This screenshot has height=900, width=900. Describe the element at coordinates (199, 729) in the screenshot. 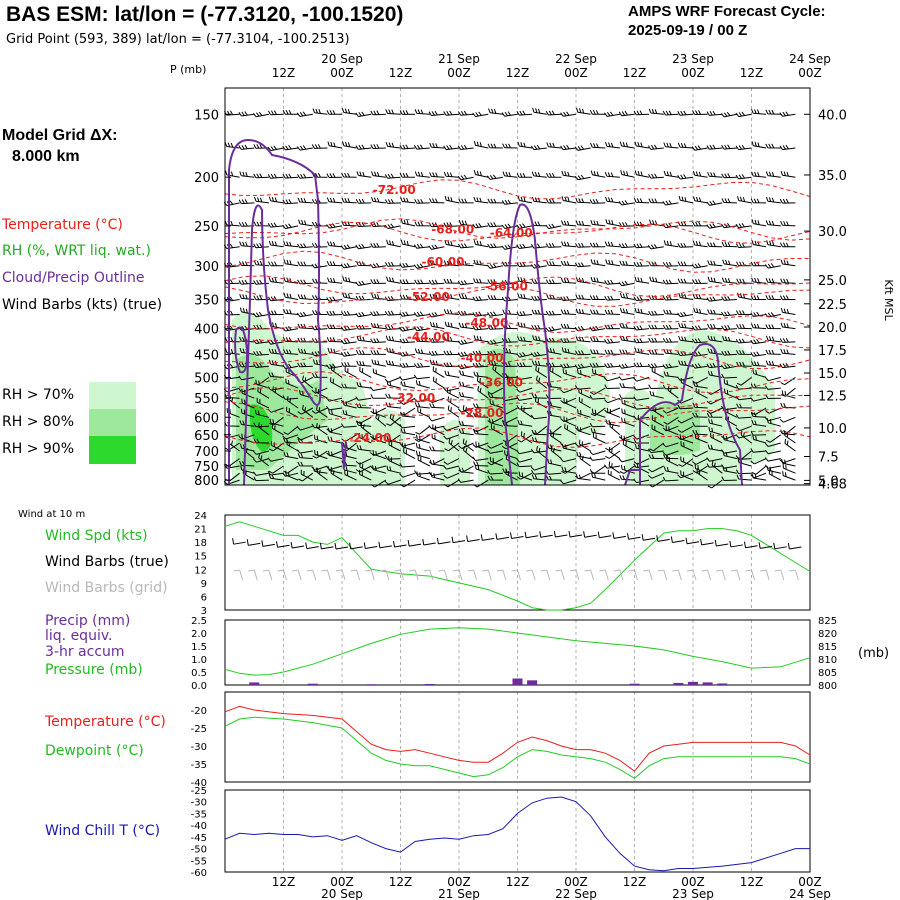

I see `sfc-temp-tick-3: -25` at that location.